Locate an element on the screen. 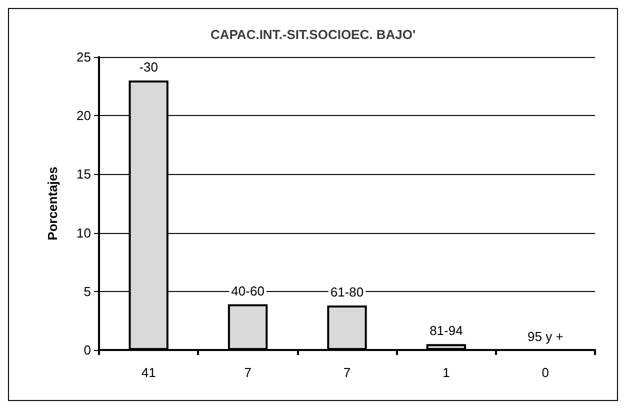 This screenshot has height=409, width=626. x-tick-label: 1 is located at coordinates (446, 372).